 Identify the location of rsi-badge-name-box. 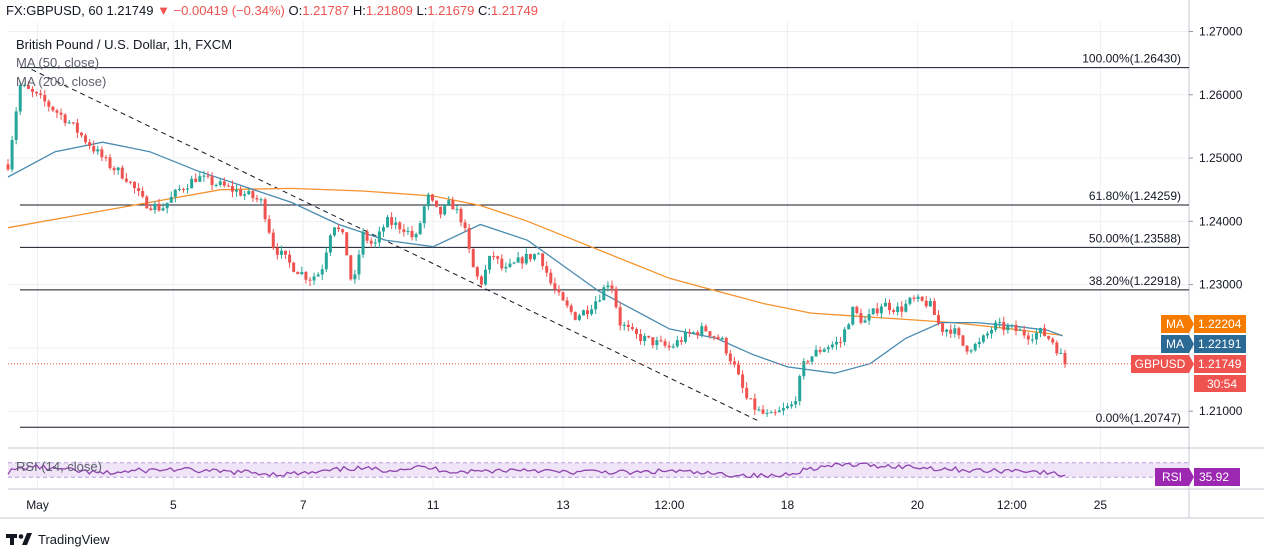
(1172, 477).